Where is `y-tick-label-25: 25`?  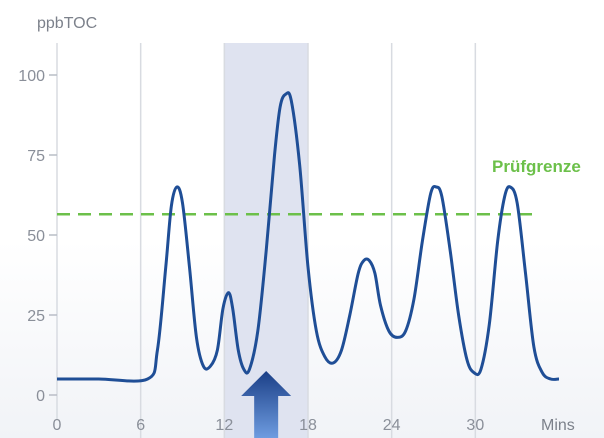
y-tick-label-25: 25 is located at coordinates (36, 316).